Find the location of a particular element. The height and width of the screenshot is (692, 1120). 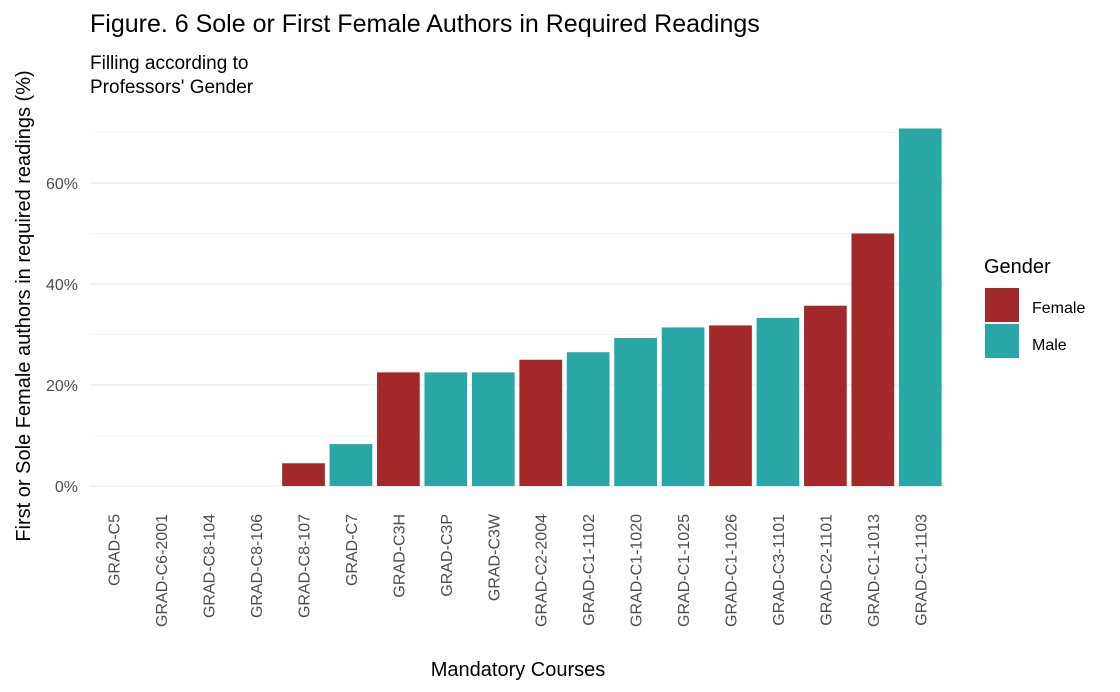

x-tick-label: GRAD-C6-2001 is located at coordinates (162, 570).